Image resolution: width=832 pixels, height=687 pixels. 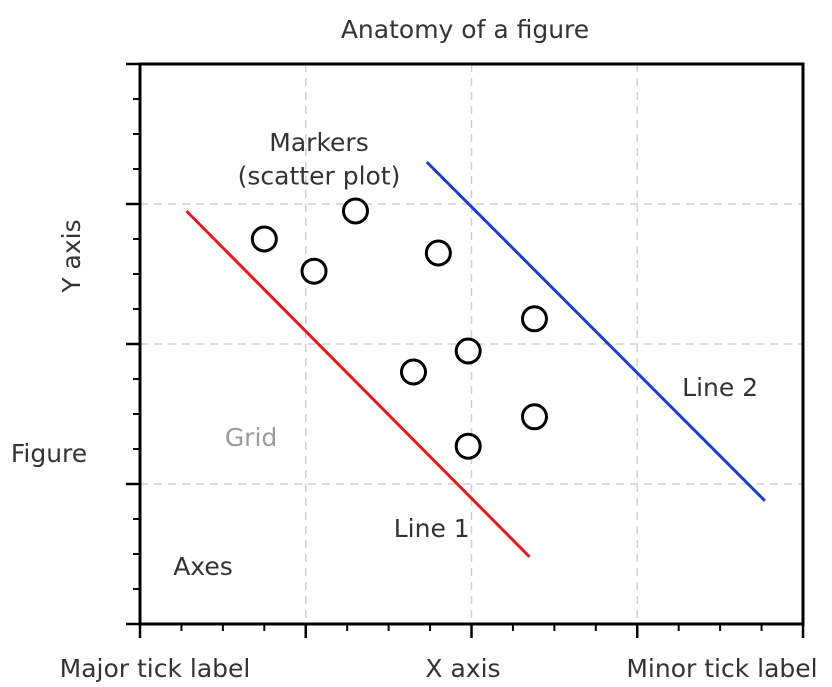 I want to click on chart-title: Anatomy of a figure, so click(x=465, y=29).